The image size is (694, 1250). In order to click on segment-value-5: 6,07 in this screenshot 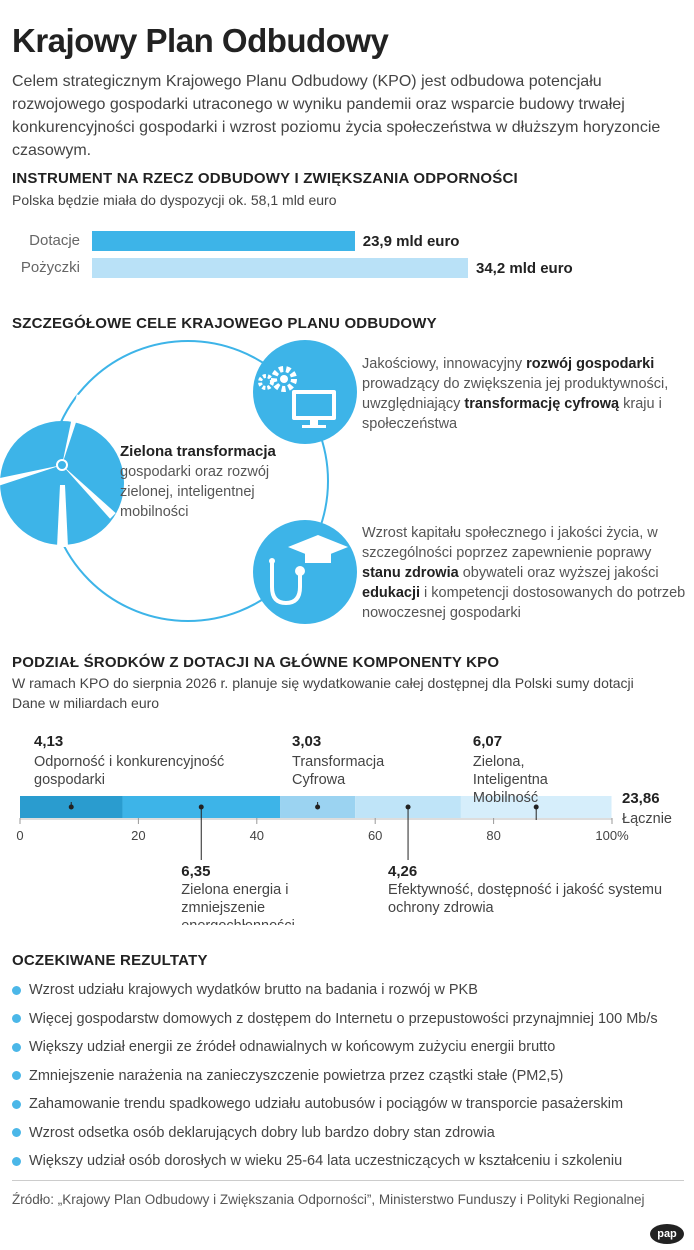, I will do `click(487, 741)`.